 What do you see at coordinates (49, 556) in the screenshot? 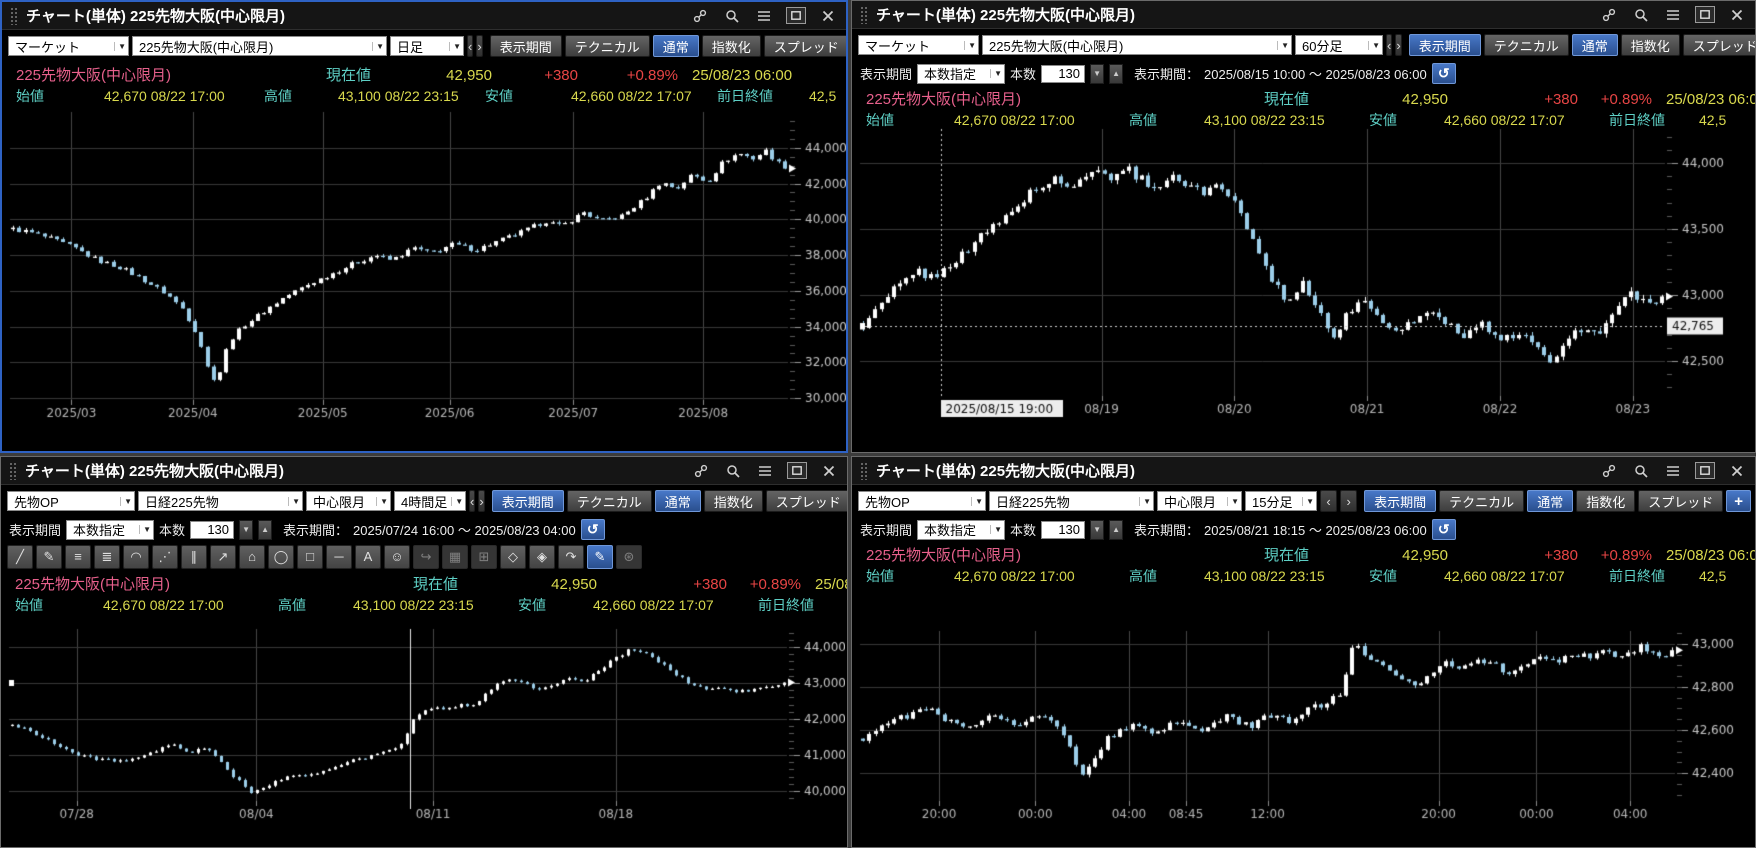
I see `pencil-icon: ✎` at bounding box center [49, 556].